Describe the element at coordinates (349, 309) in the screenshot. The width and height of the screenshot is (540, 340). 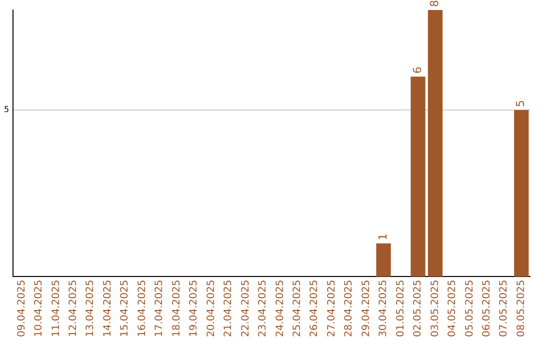
I see `x-tick-label: 28.04.2025` at that location.